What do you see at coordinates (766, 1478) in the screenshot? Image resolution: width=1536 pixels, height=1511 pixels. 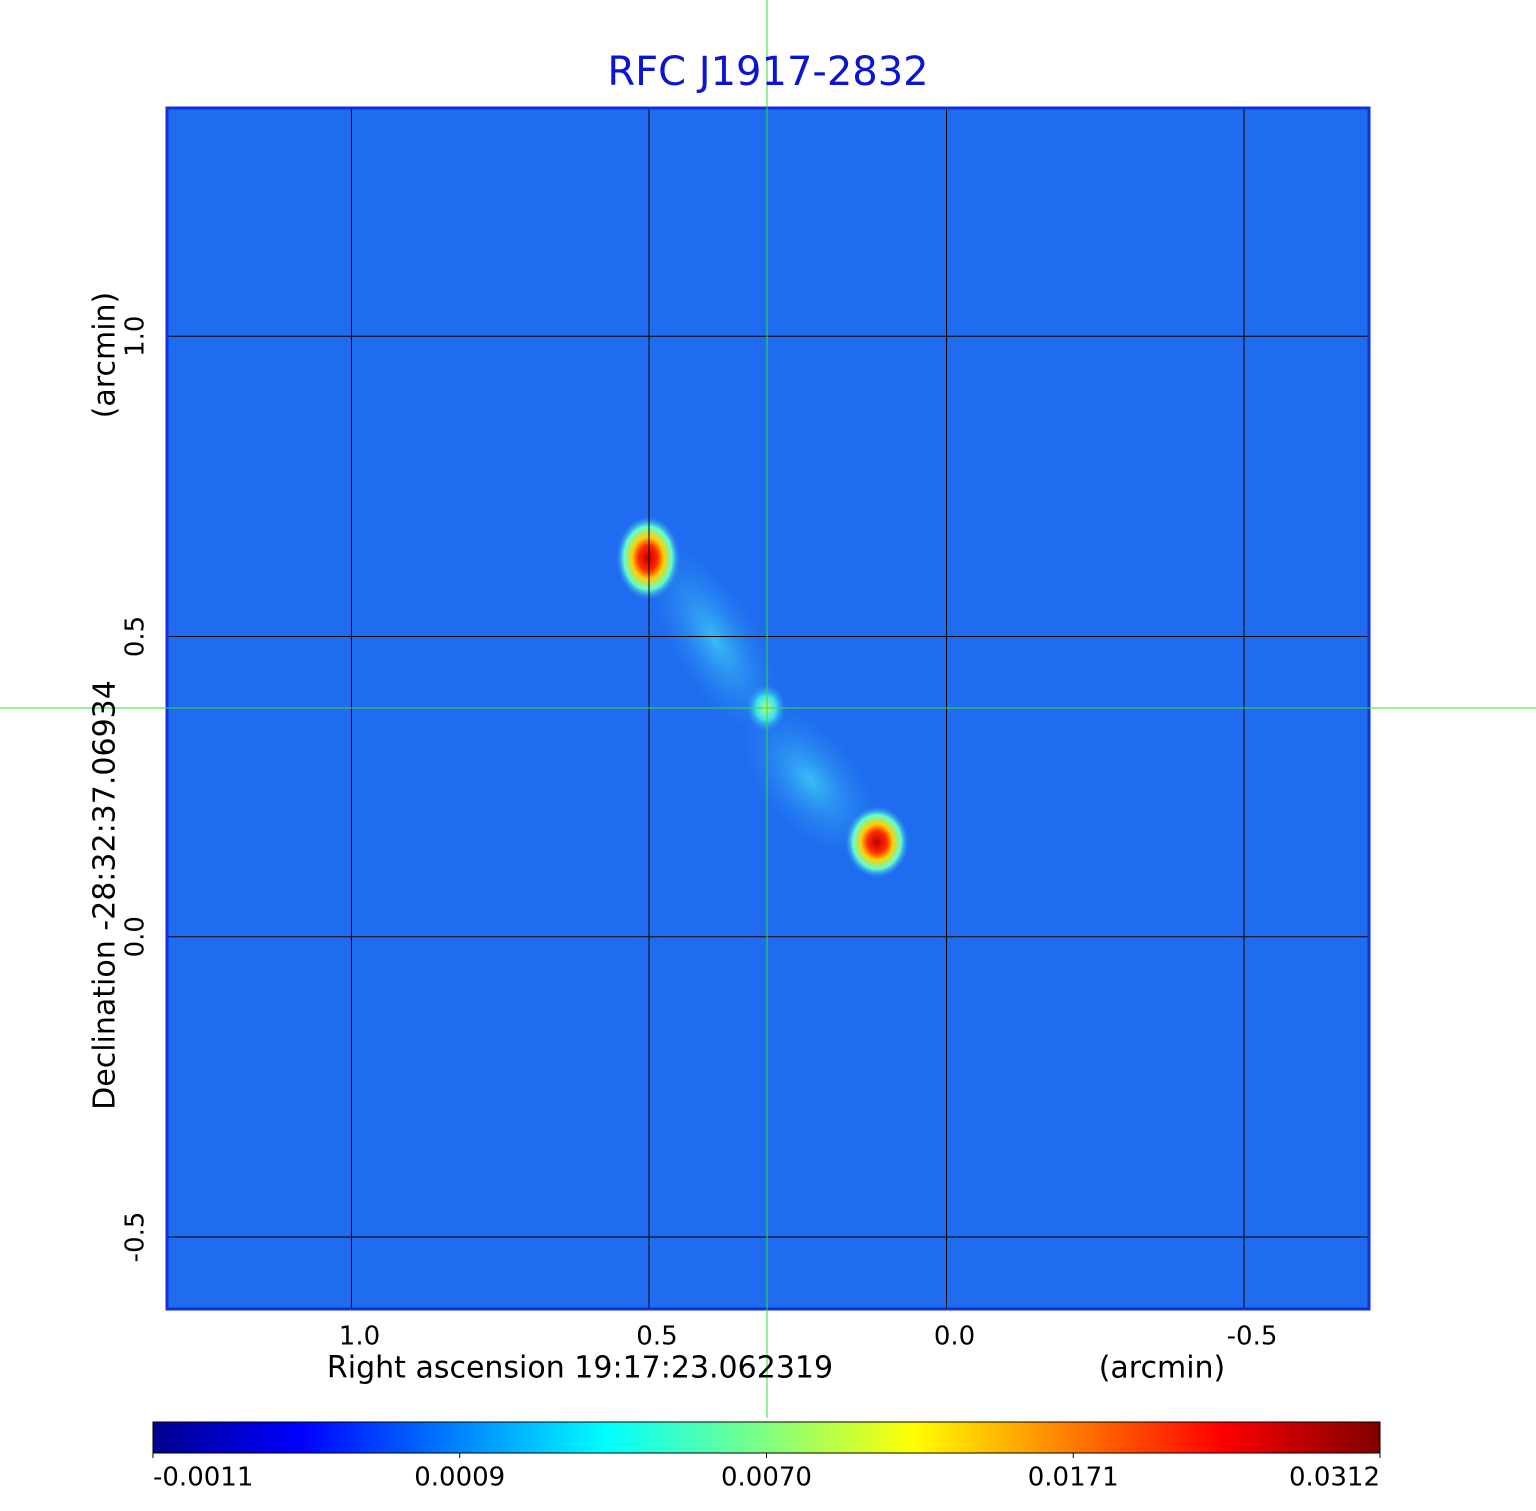 I see `colorbar-tick-label: 0.0070` at bounding box center [766, 1478].